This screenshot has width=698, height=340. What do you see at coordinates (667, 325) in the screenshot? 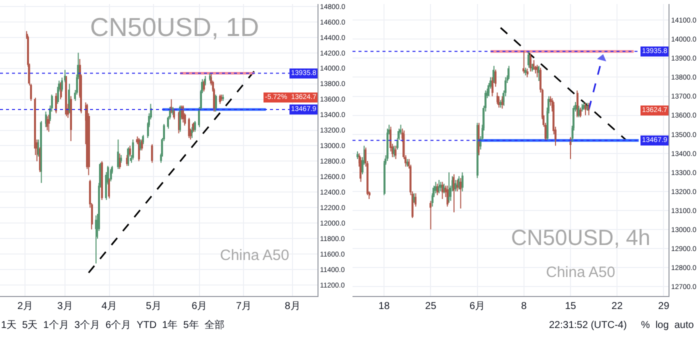
I see `text: % log auto` at bounding box center [667, 325].